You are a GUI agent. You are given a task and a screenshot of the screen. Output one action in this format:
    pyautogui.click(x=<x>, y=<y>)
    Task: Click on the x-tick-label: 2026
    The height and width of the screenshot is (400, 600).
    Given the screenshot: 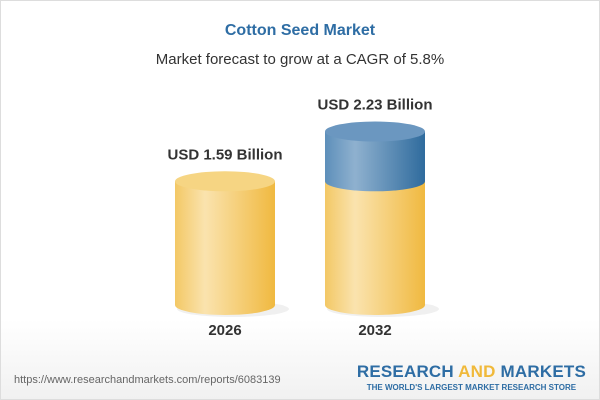 What is the action you would take?
    pyautogui.click(x=224, y=330)
    